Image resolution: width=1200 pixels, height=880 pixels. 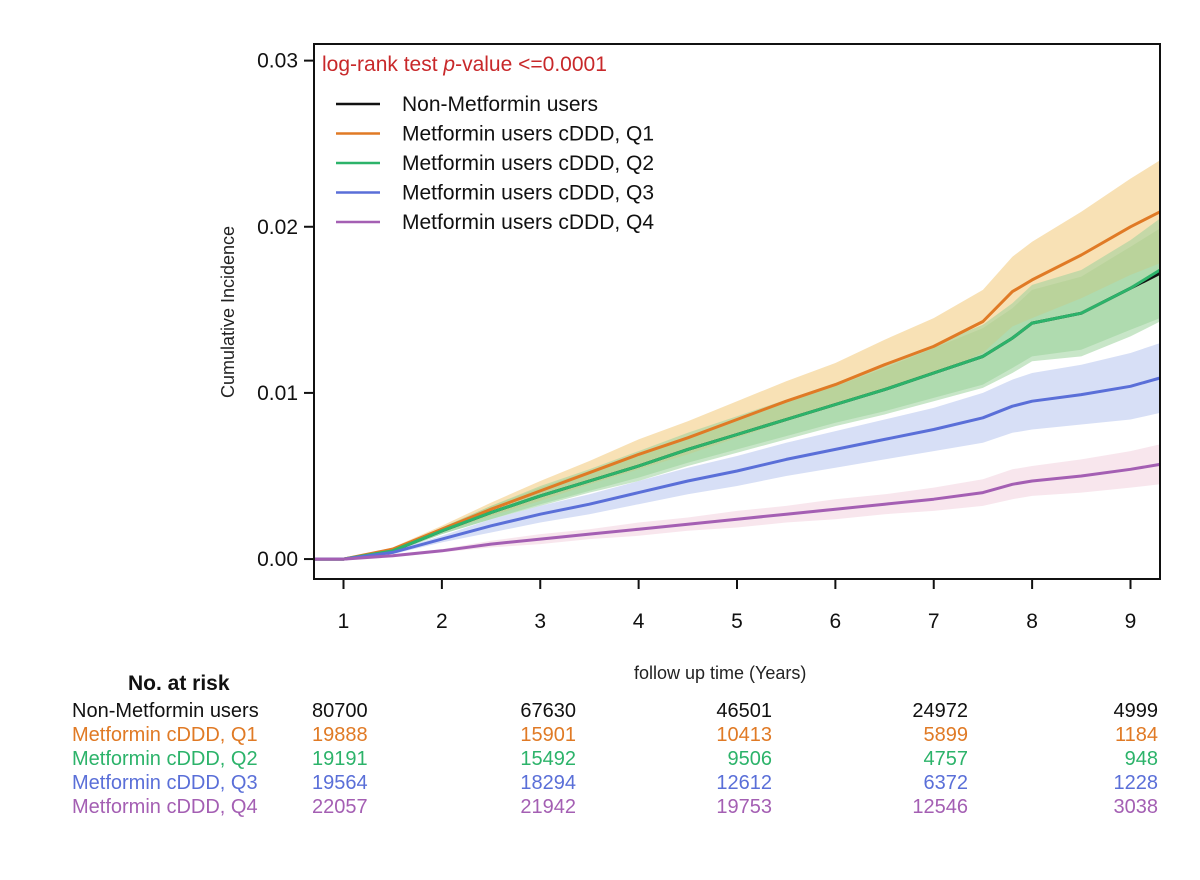 I want to click on risk-cell: 15492, so click(x=548, y=759).